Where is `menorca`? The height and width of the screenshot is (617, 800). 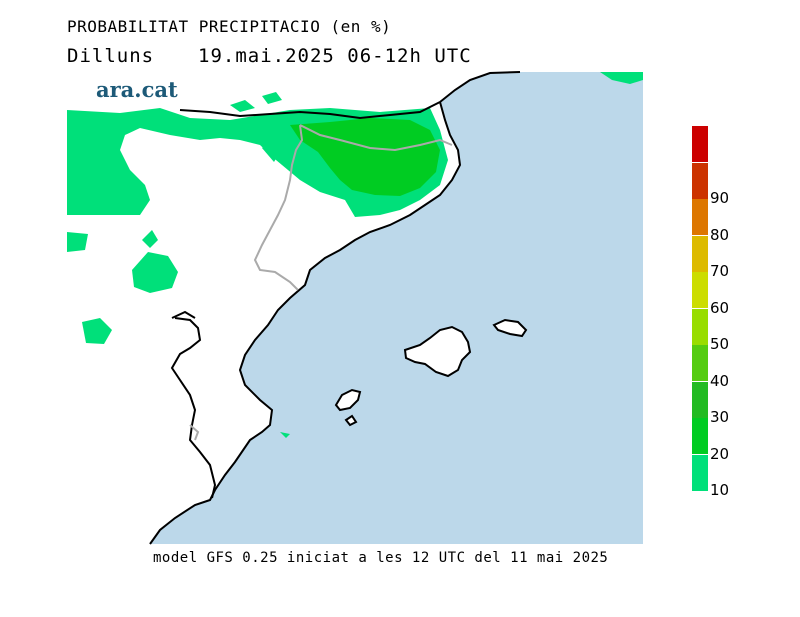
menorca is located at coordinates (510, 328).